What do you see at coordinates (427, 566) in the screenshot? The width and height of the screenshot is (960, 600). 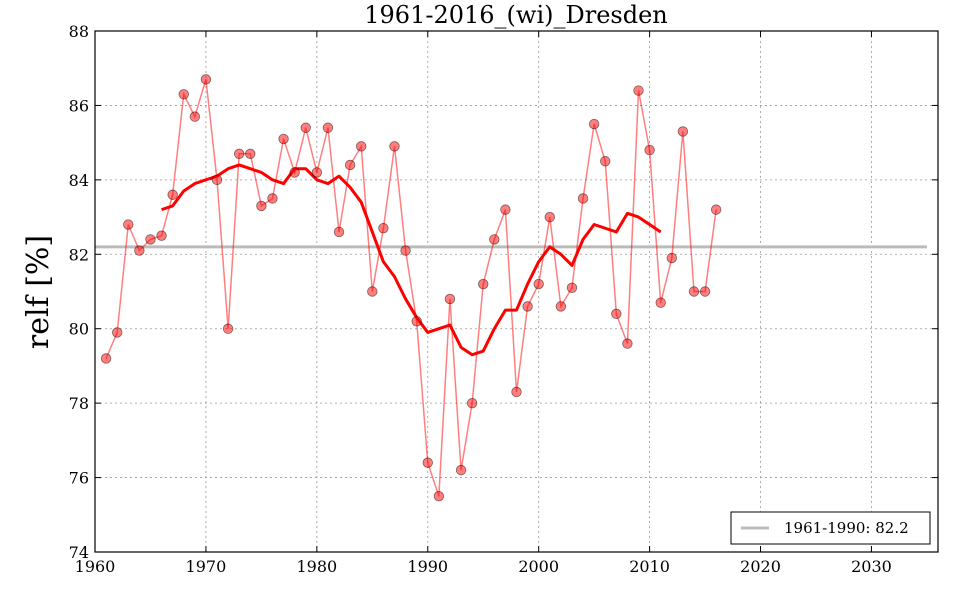 I see `x-tick-label: 1990` at bounding box center [427, 566].